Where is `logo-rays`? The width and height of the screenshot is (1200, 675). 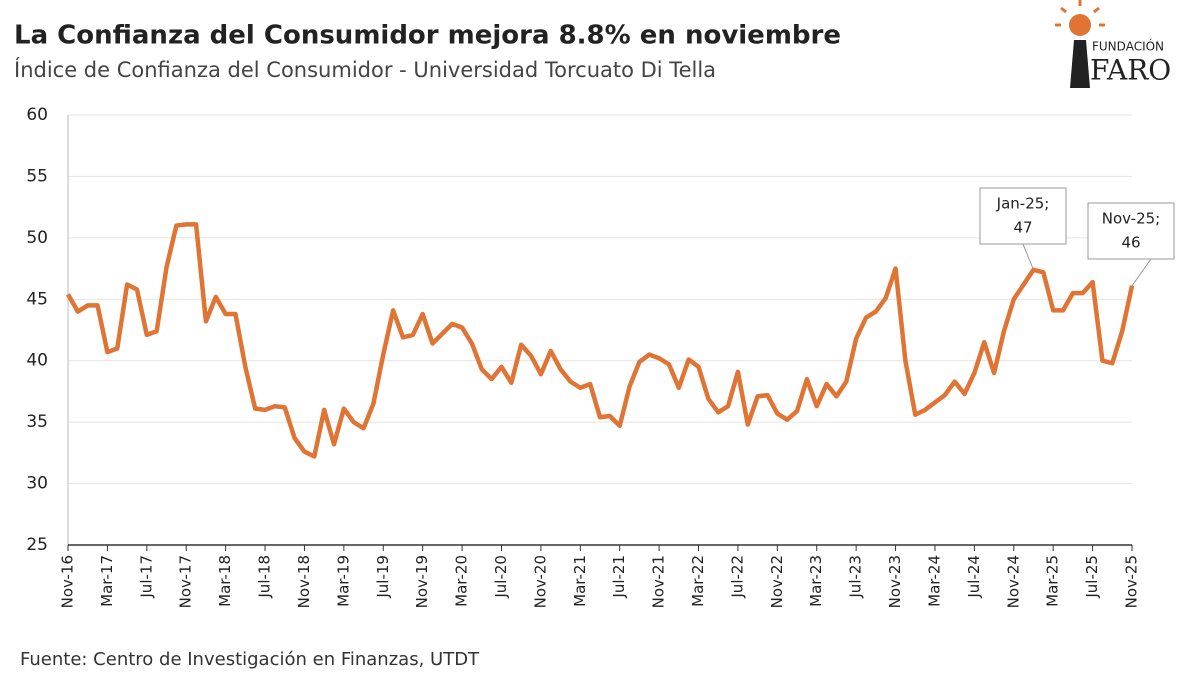 logo-rays is located at coordinates (1080, 13).